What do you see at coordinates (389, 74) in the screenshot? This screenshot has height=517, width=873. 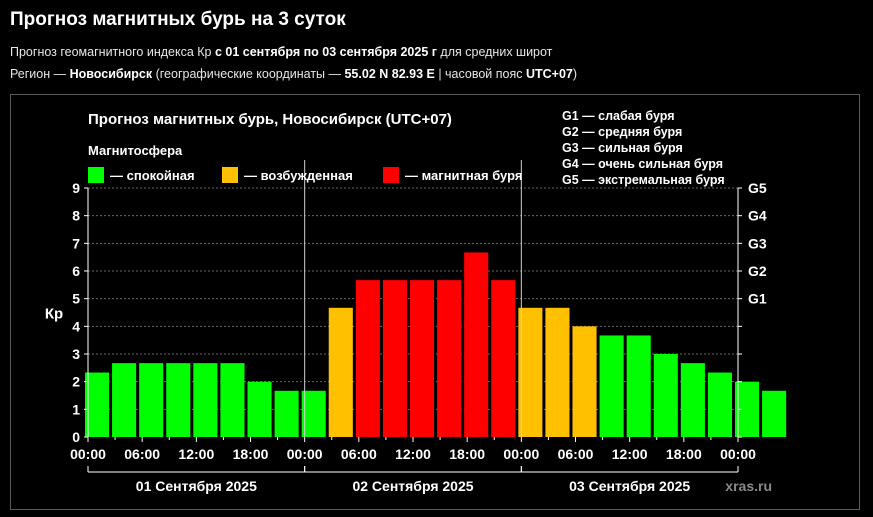 I see `region-coords: 55.02 N 82.93 E` at bounding box center [389, 74].